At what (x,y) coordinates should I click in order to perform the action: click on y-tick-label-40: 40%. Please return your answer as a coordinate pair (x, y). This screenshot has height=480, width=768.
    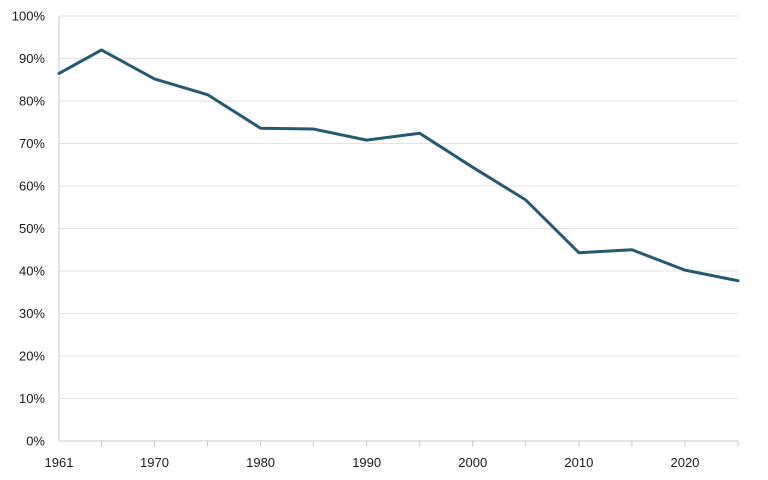
    Looking at the image, I should click on (32, 271).